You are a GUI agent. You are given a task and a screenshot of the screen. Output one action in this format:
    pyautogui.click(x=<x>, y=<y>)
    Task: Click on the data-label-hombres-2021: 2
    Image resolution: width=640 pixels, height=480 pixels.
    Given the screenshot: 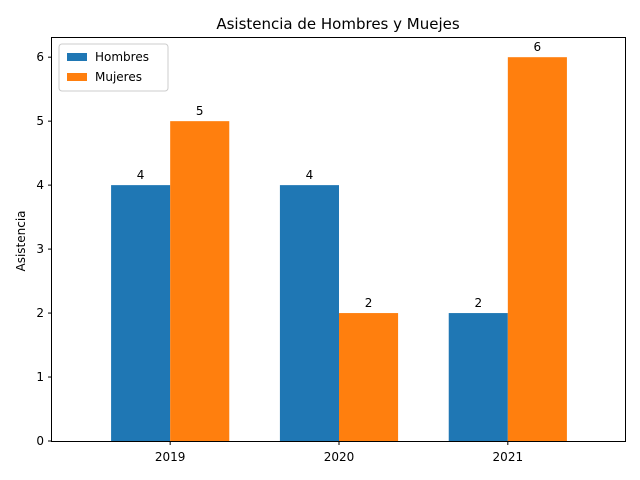 What is the action you would take?
    pyautogui.click(x=478, y=303)
    